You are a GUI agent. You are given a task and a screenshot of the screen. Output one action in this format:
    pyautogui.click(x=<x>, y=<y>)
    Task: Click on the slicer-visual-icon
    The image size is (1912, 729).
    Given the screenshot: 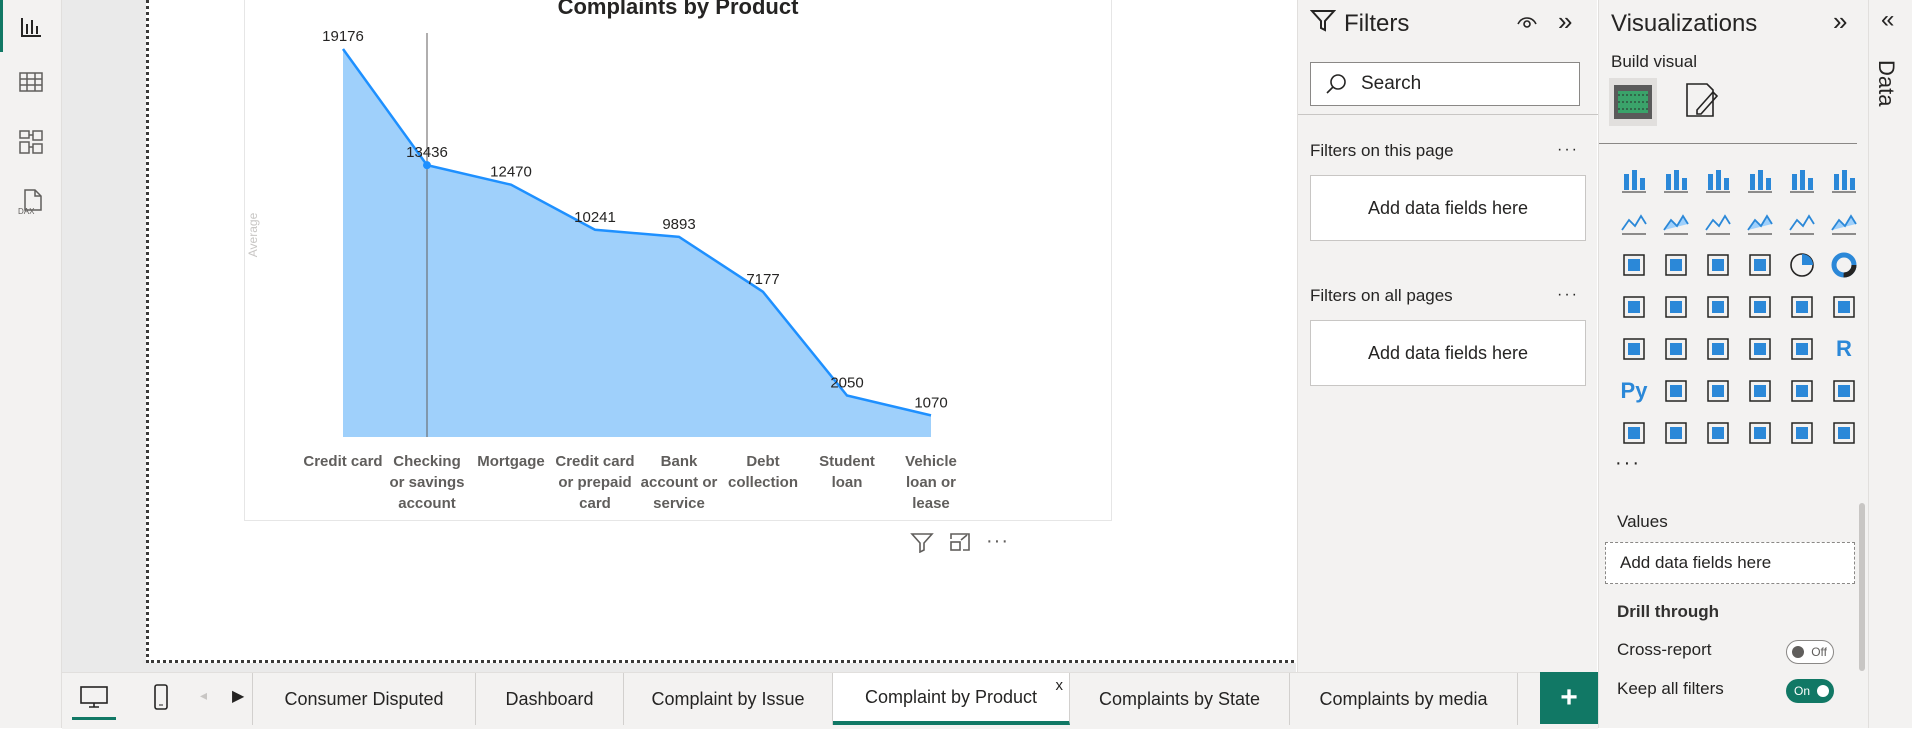 What is the action you would take?
    pyautogui.click(x=1718, y=349)
    